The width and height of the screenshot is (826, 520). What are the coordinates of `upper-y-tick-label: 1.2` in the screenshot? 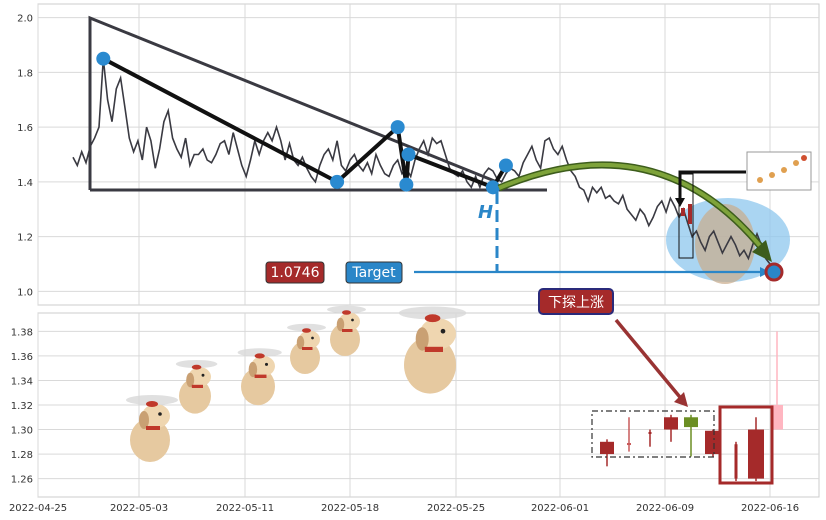 It's located at (25, 238).